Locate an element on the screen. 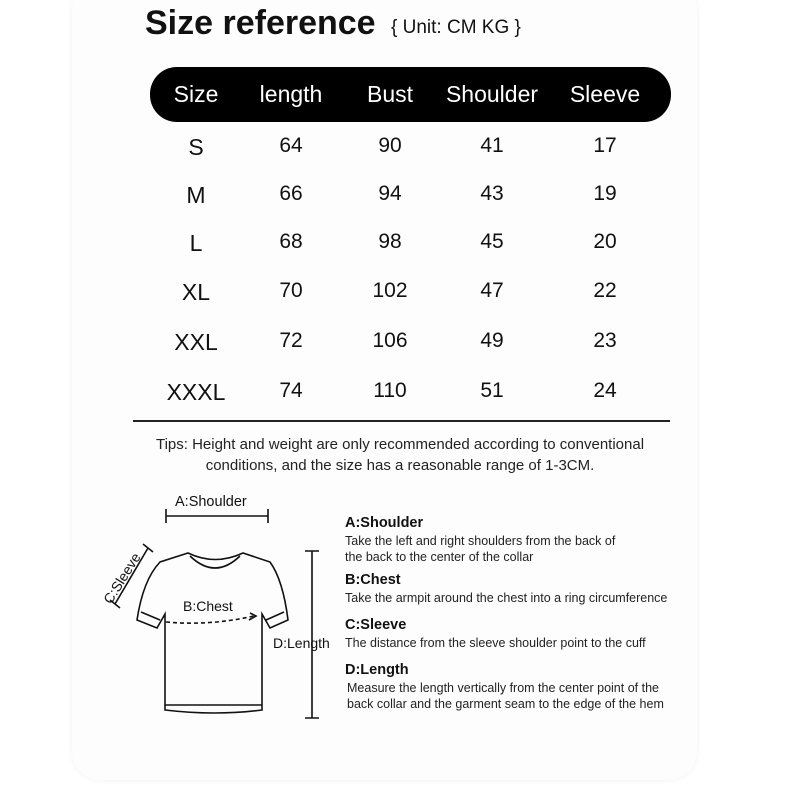 The width and height of the screenshot is (800, 800). chest-label: B:Chest is located at coordinates (208, 606).